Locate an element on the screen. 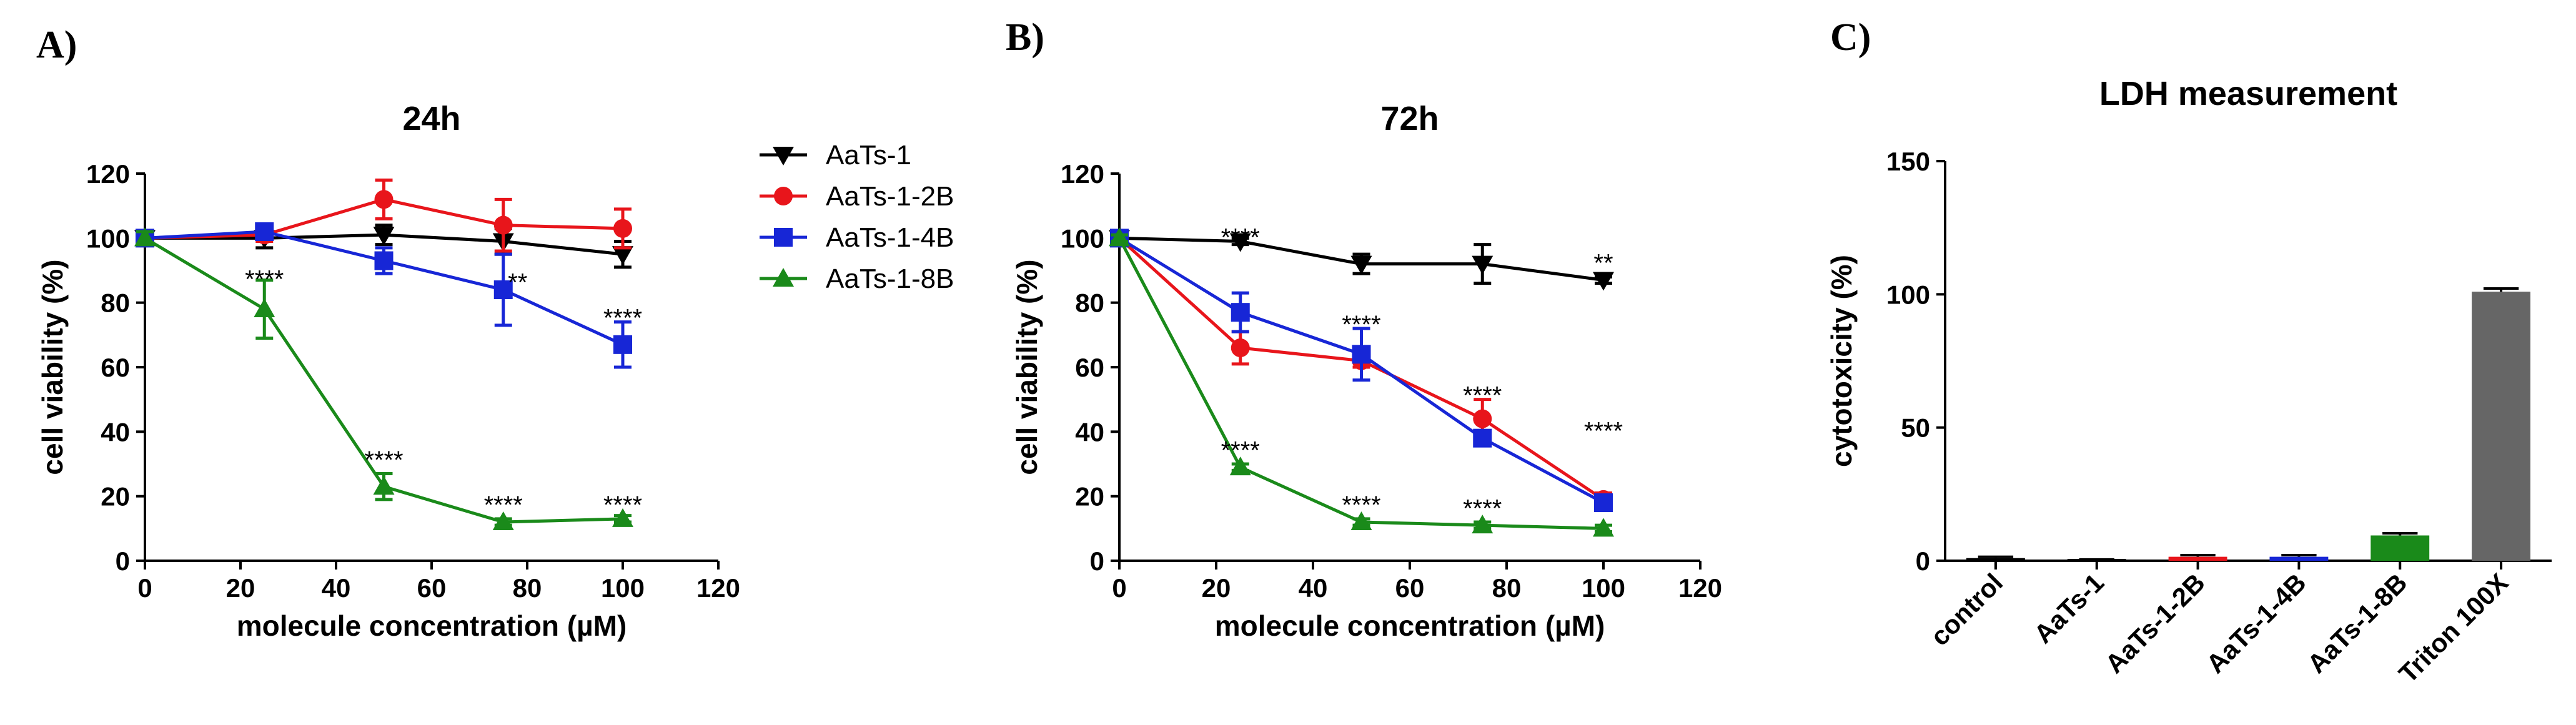  panel-label-b: B) is located at coordinates (1025, 37).